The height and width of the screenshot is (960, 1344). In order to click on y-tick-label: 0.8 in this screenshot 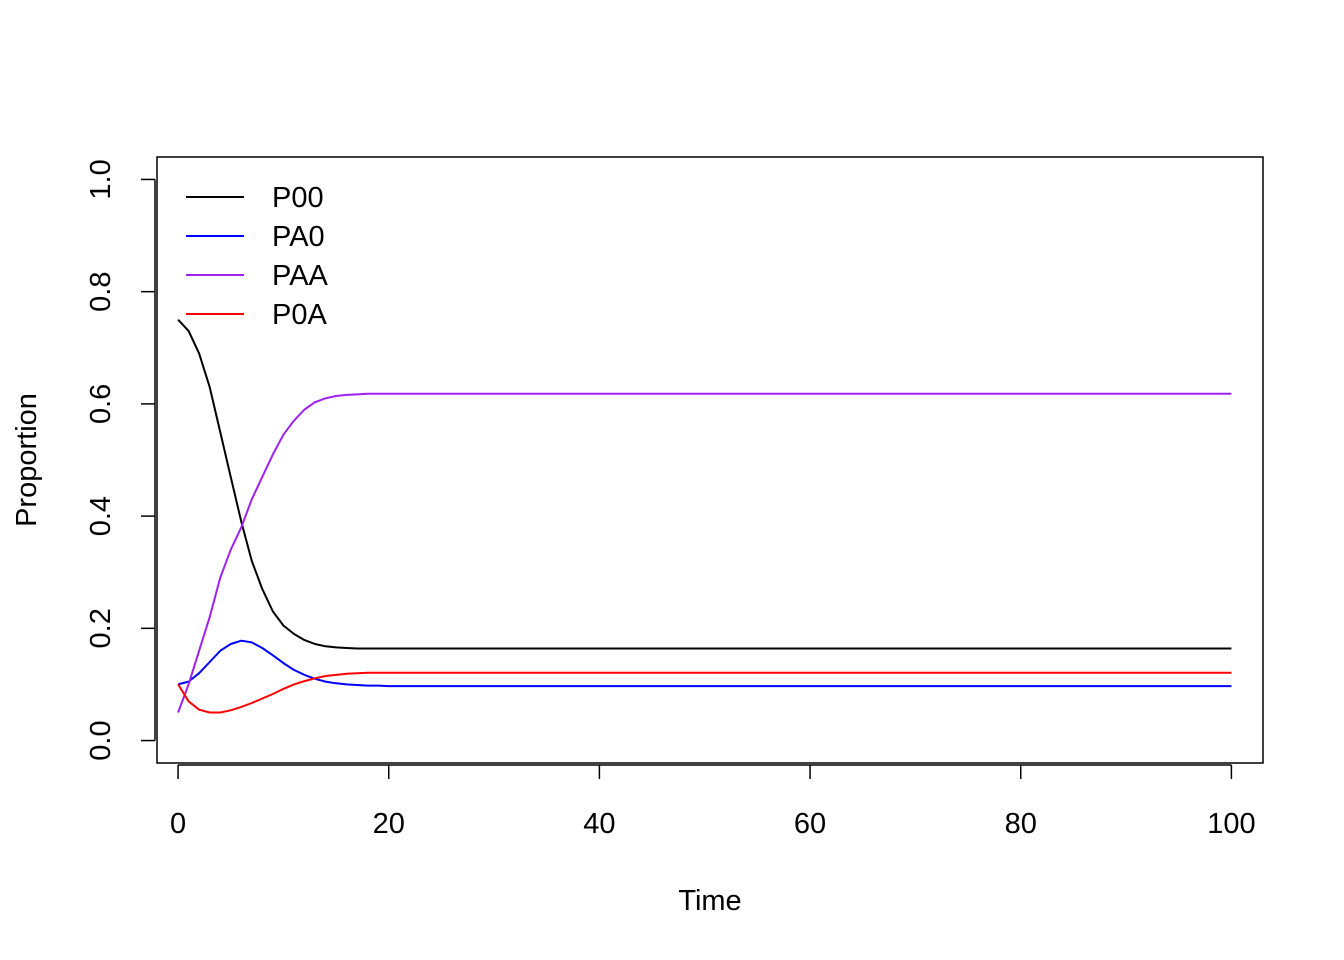, I will do `click(101, 292)`.